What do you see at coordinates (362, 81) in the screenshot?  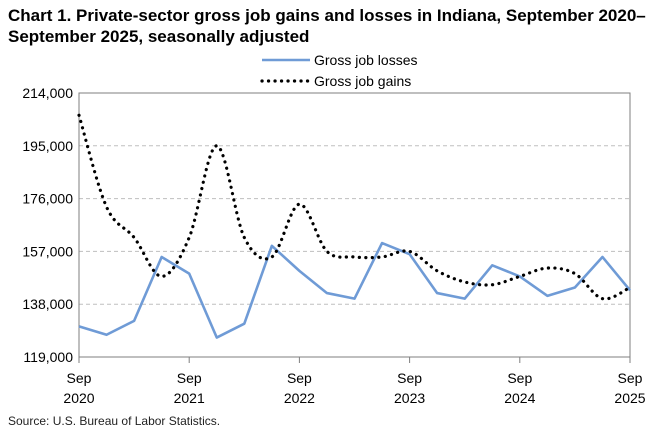 I see `legend-gains-label: Gross job gains` at bounding box center [362, 81].